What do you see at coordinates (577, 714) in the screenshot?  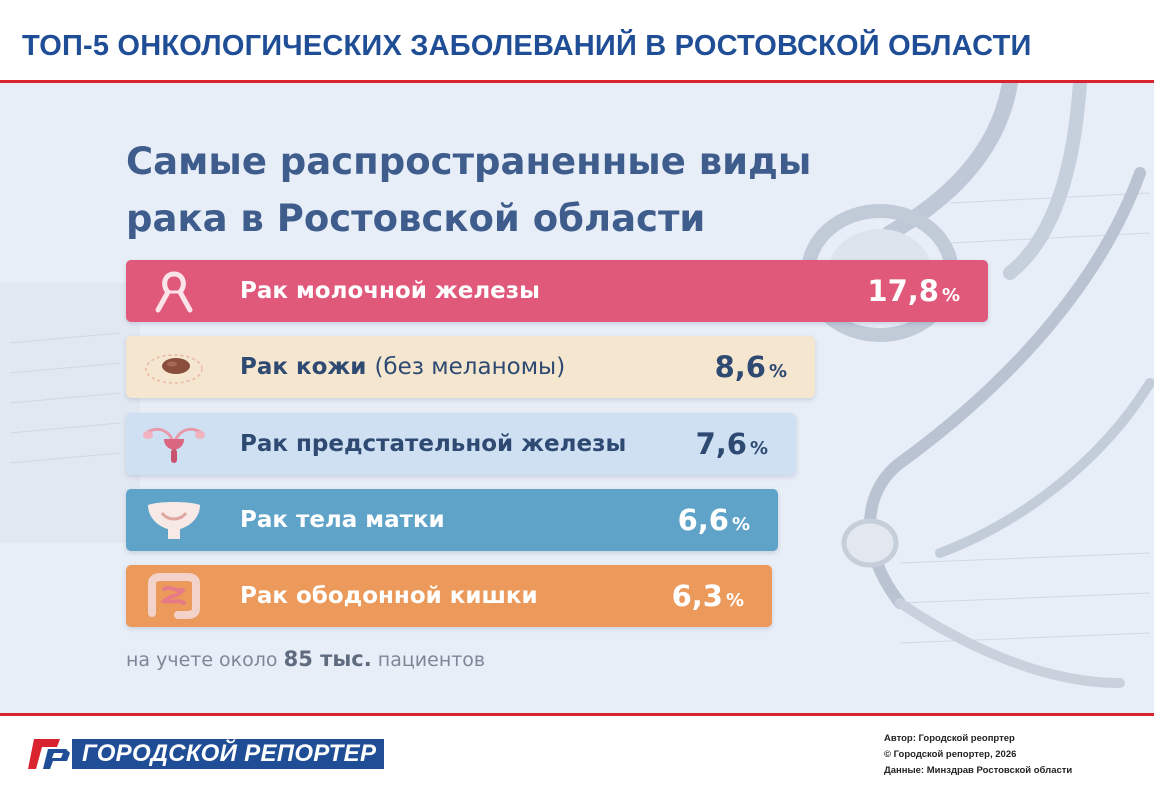 I see `bottom-divider` at bounding box center [577, 714].